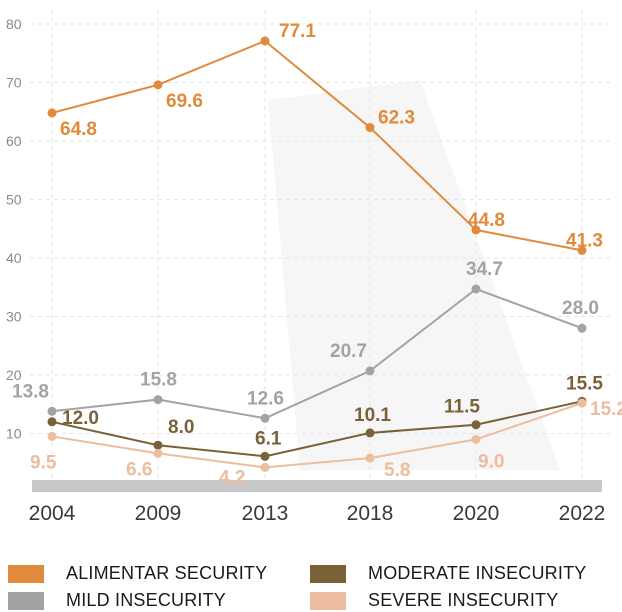  What do you see at coordinates (476, 513) in the screenshot?
I see `x-tick-label-2020: 2020` at bounding box center [476, 513].